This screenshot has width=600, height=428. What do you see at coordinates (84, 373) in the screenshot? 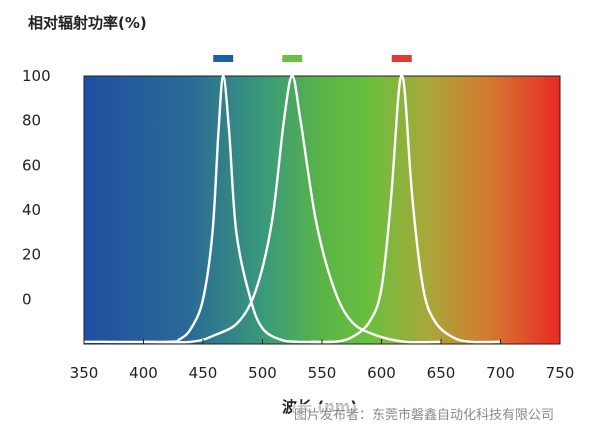
I see `x-tick-label: 350` at bounding box center [84, 373].